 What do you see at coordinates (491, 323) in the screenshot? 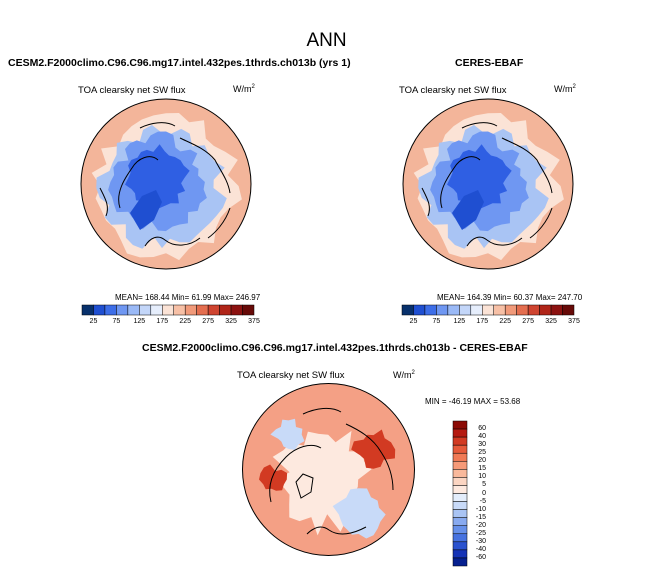
I see `panel-2-colorbar-labels: 25 75 125 175 225 275 325 375` at bounding box center [491, 323].